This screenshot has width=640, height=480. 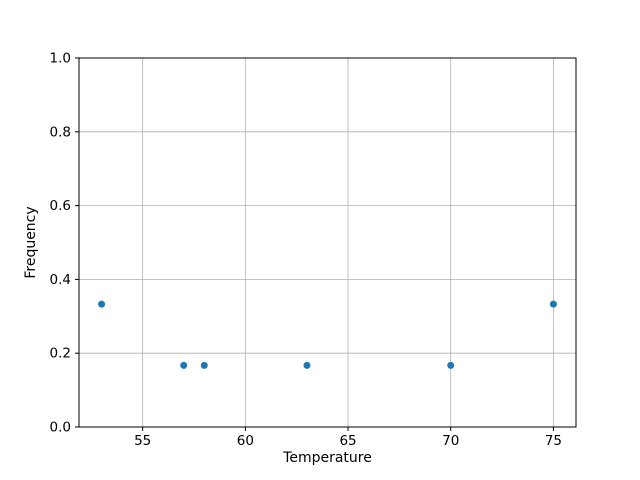 What do you see at coordinates (60, 428) in the screenshot?
I see `y-tick-label: 0.0` at bounding box center [60, 428].